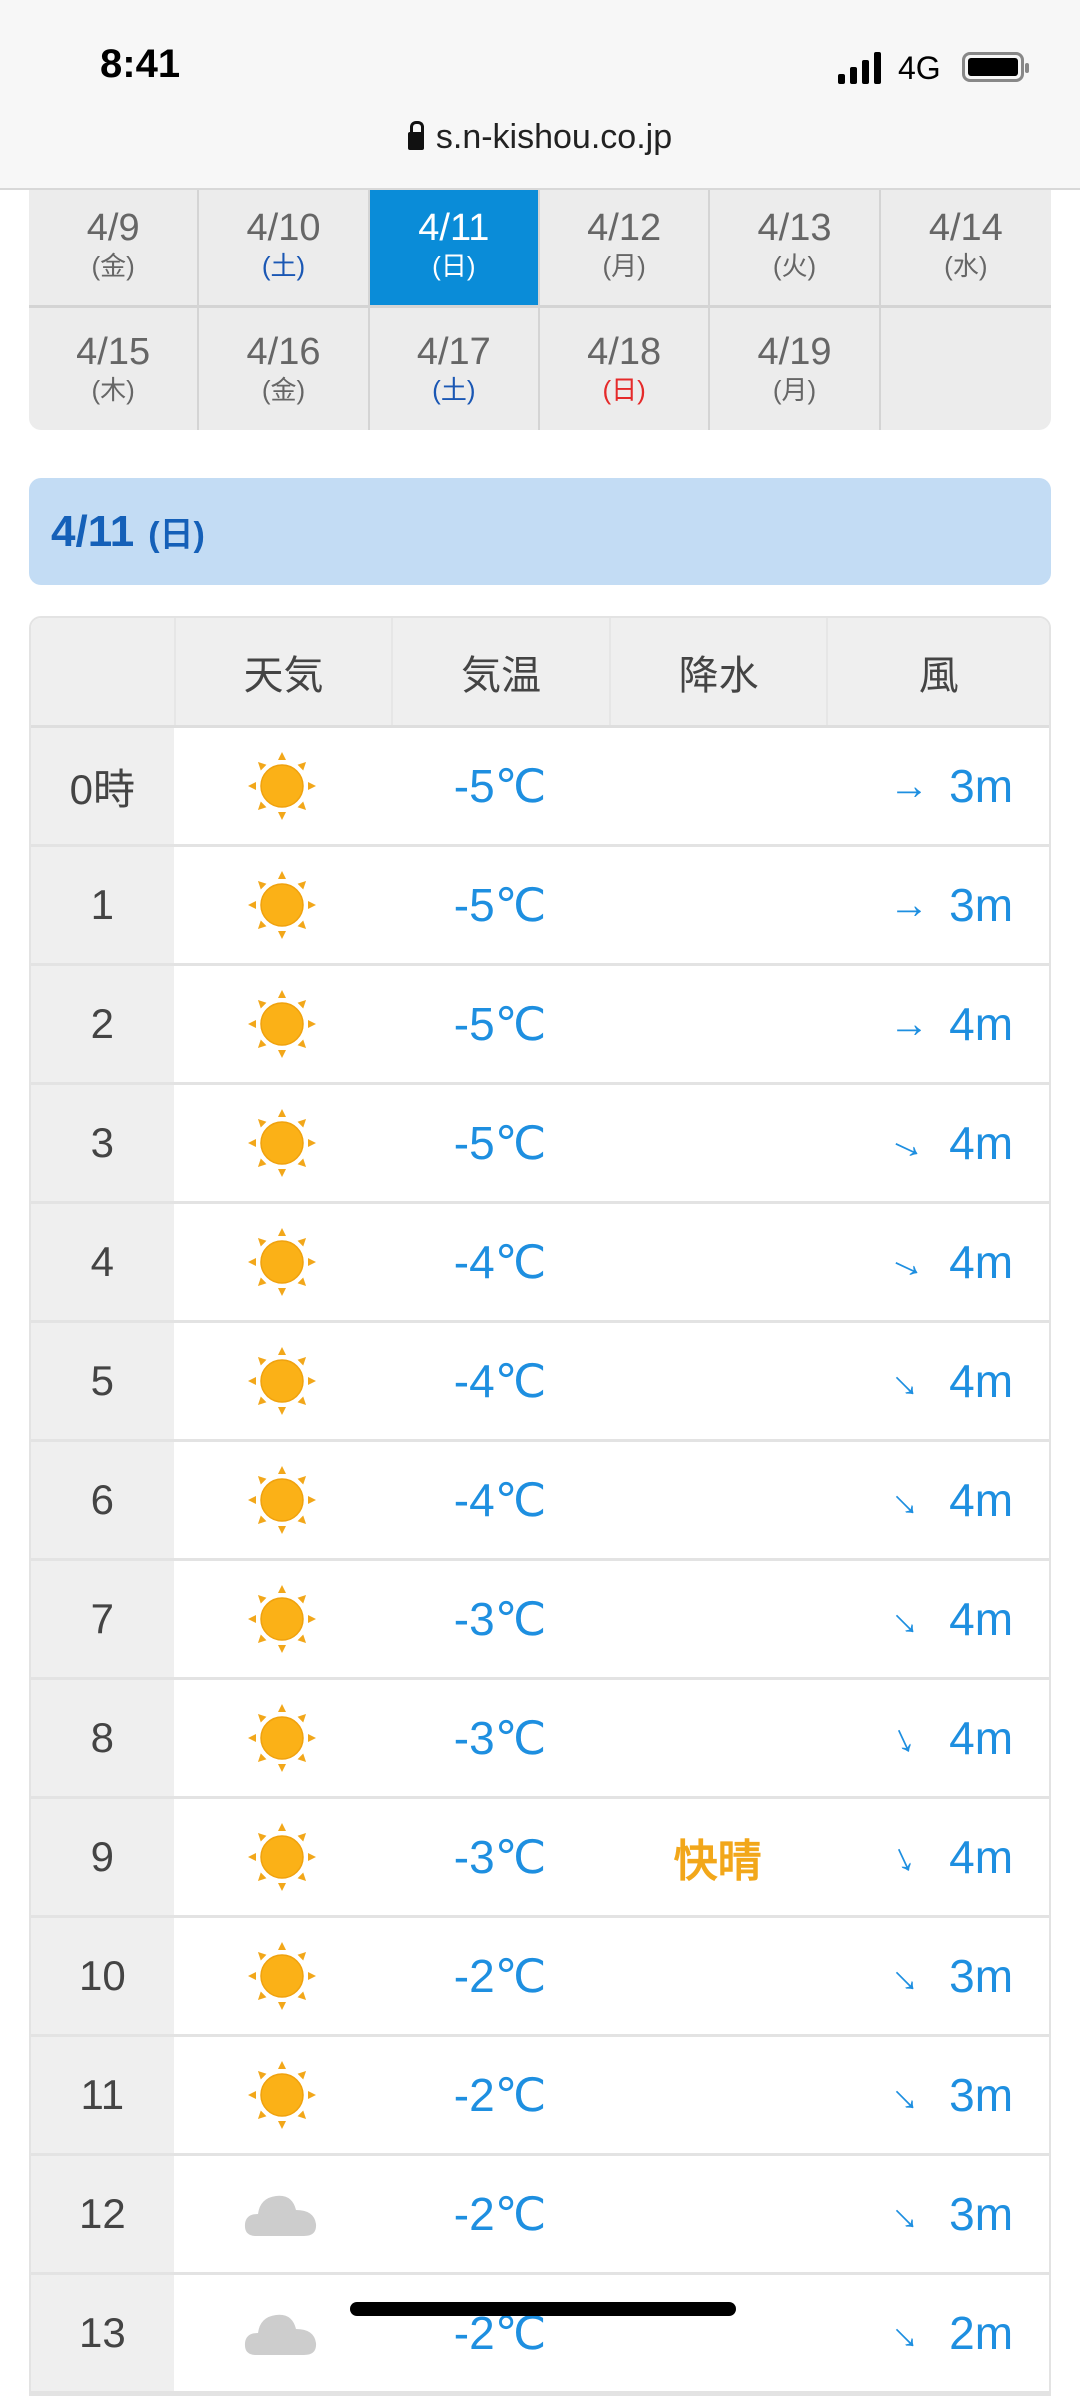 This screenshot has height=2396, width=1080. What do you see at coordinates (795, 234) in the screenshot?
I see `date-tab-4-13: 4/13 (火)` at bounding box center [795, 234].